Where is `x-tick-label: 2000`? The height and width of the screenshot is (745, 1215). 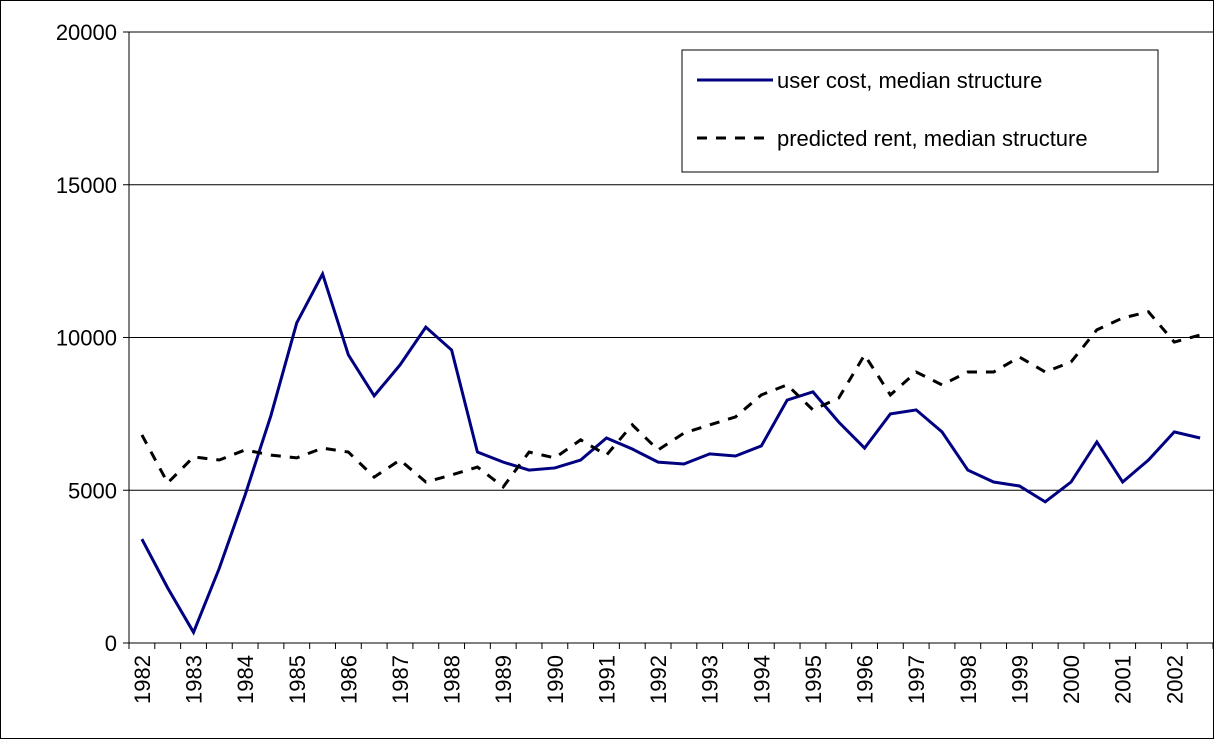
x-tick-label: 2000 is located at coordinates (1071, 679).